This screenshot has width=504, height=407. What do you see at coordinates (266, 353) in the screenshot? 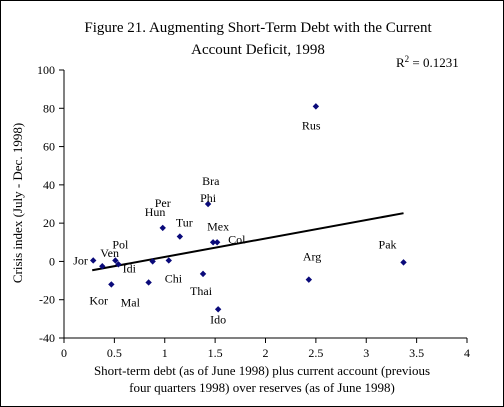
I see `x-tick-label: 2` at bounding box center [266, 353].